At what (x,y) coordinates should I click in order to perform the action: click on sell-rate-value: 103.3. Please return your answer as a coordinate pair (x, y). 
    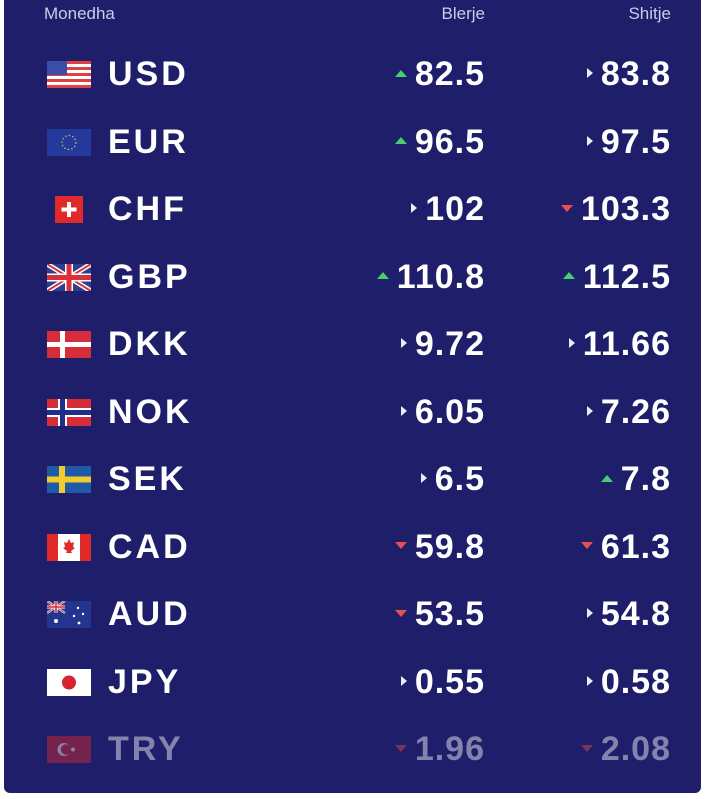
    Looking at the image, I should click on (625, 209).